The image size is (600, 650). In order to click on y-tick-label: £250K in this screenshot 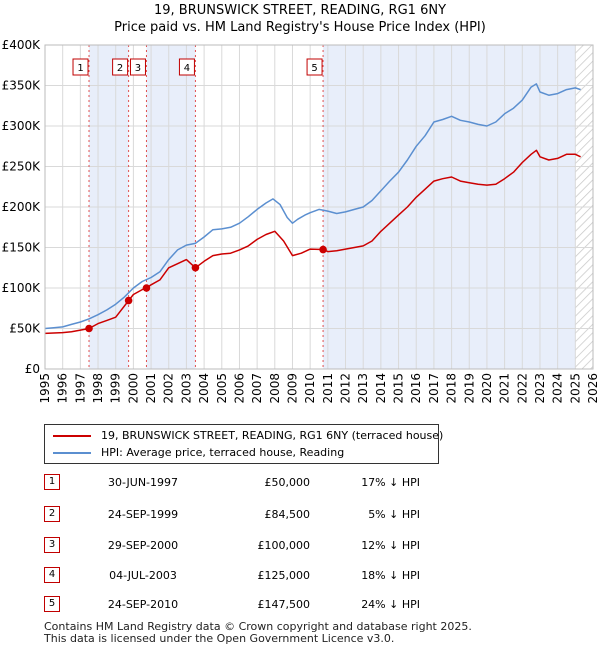, I will do `click(22, 167)`.